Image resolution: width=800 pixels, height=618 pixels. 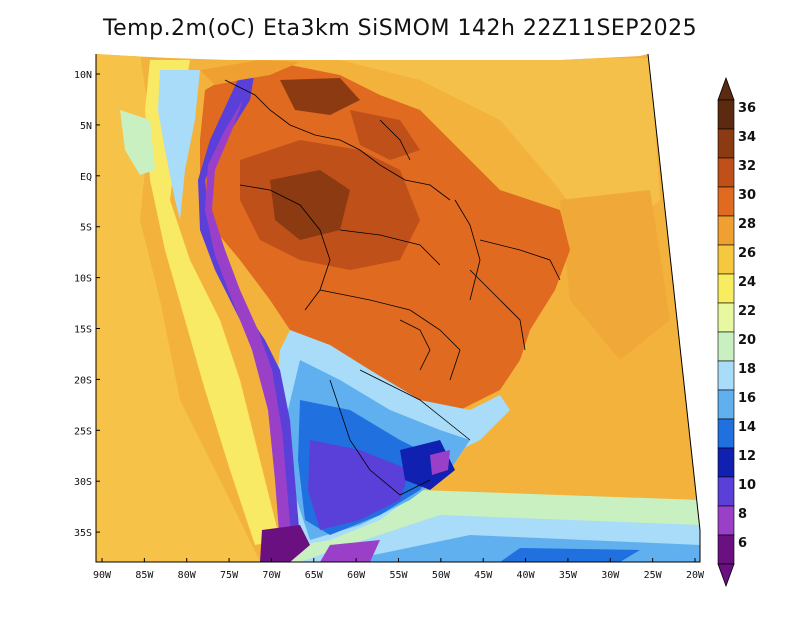 What do you see at coordinates (83, 533) in the screenshot?
I see `lat-tick-label: 35S` at bounding box center [83, 533].